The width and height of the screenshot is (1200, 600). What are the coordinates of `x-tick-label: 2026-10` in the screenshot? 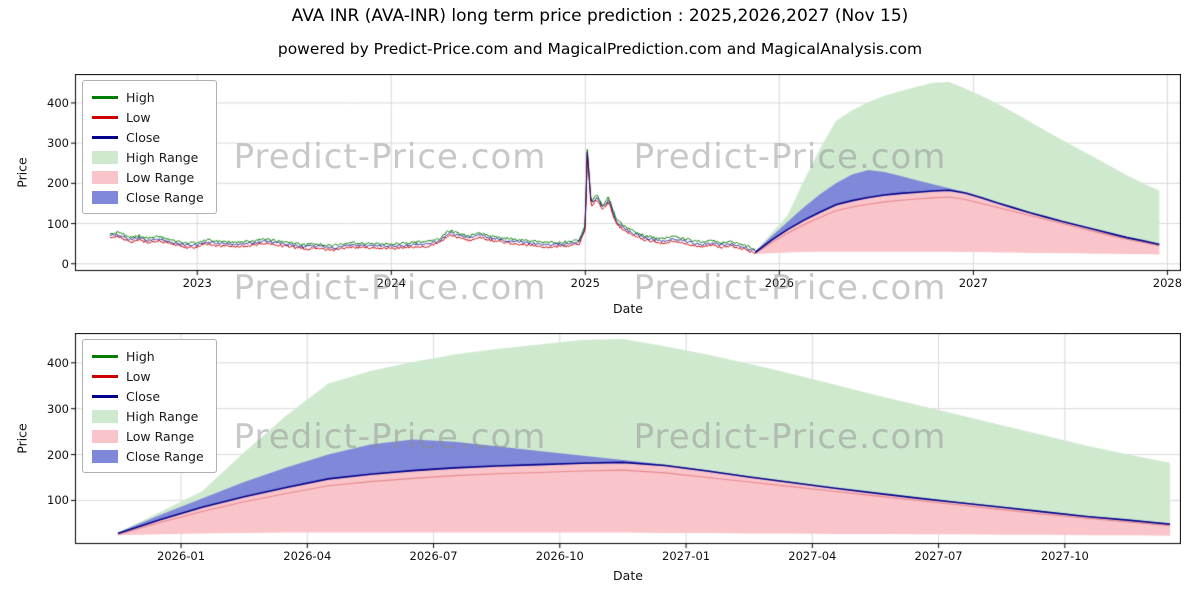 It's located at (559, 556).